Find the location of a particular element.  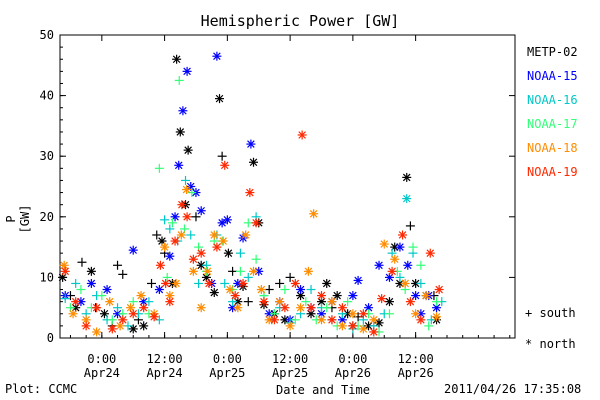

y-tick-label: 20 is located at coordinates (47, 217).